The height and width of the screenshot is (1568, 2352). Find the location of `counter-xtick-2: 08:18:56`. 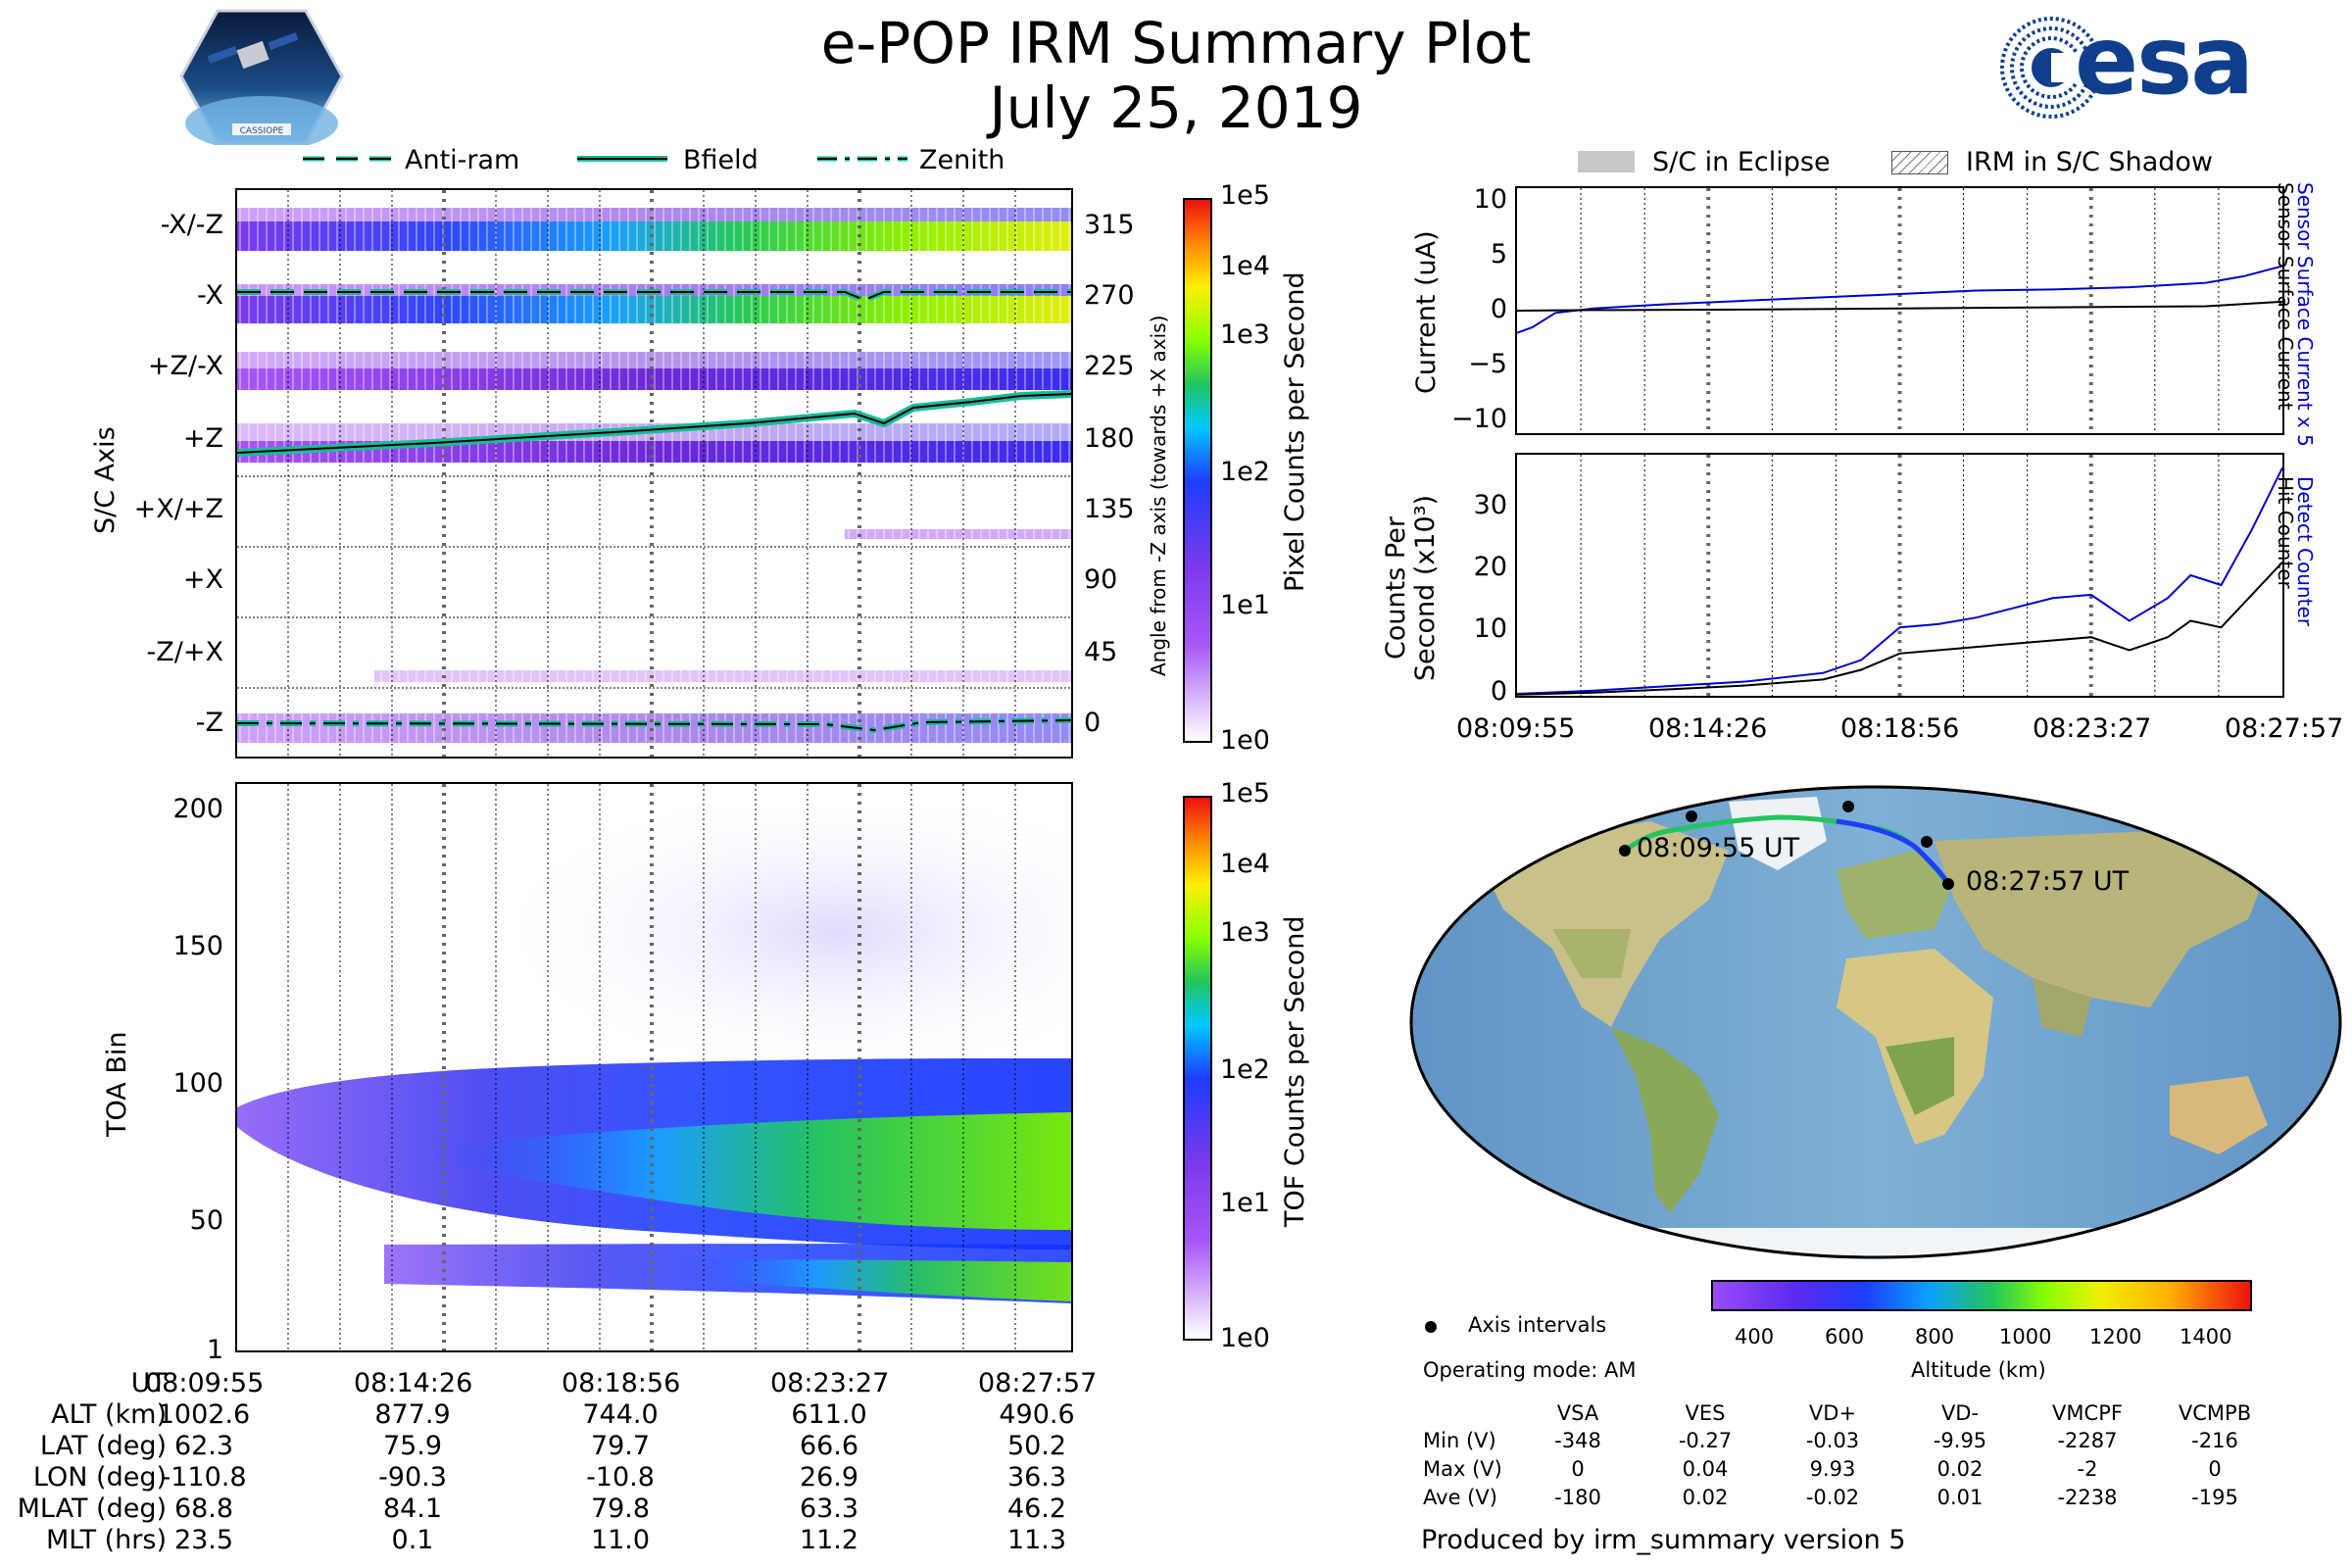

counter-xtick-2: 08:18:56 is located at coordinates (1900, 728).